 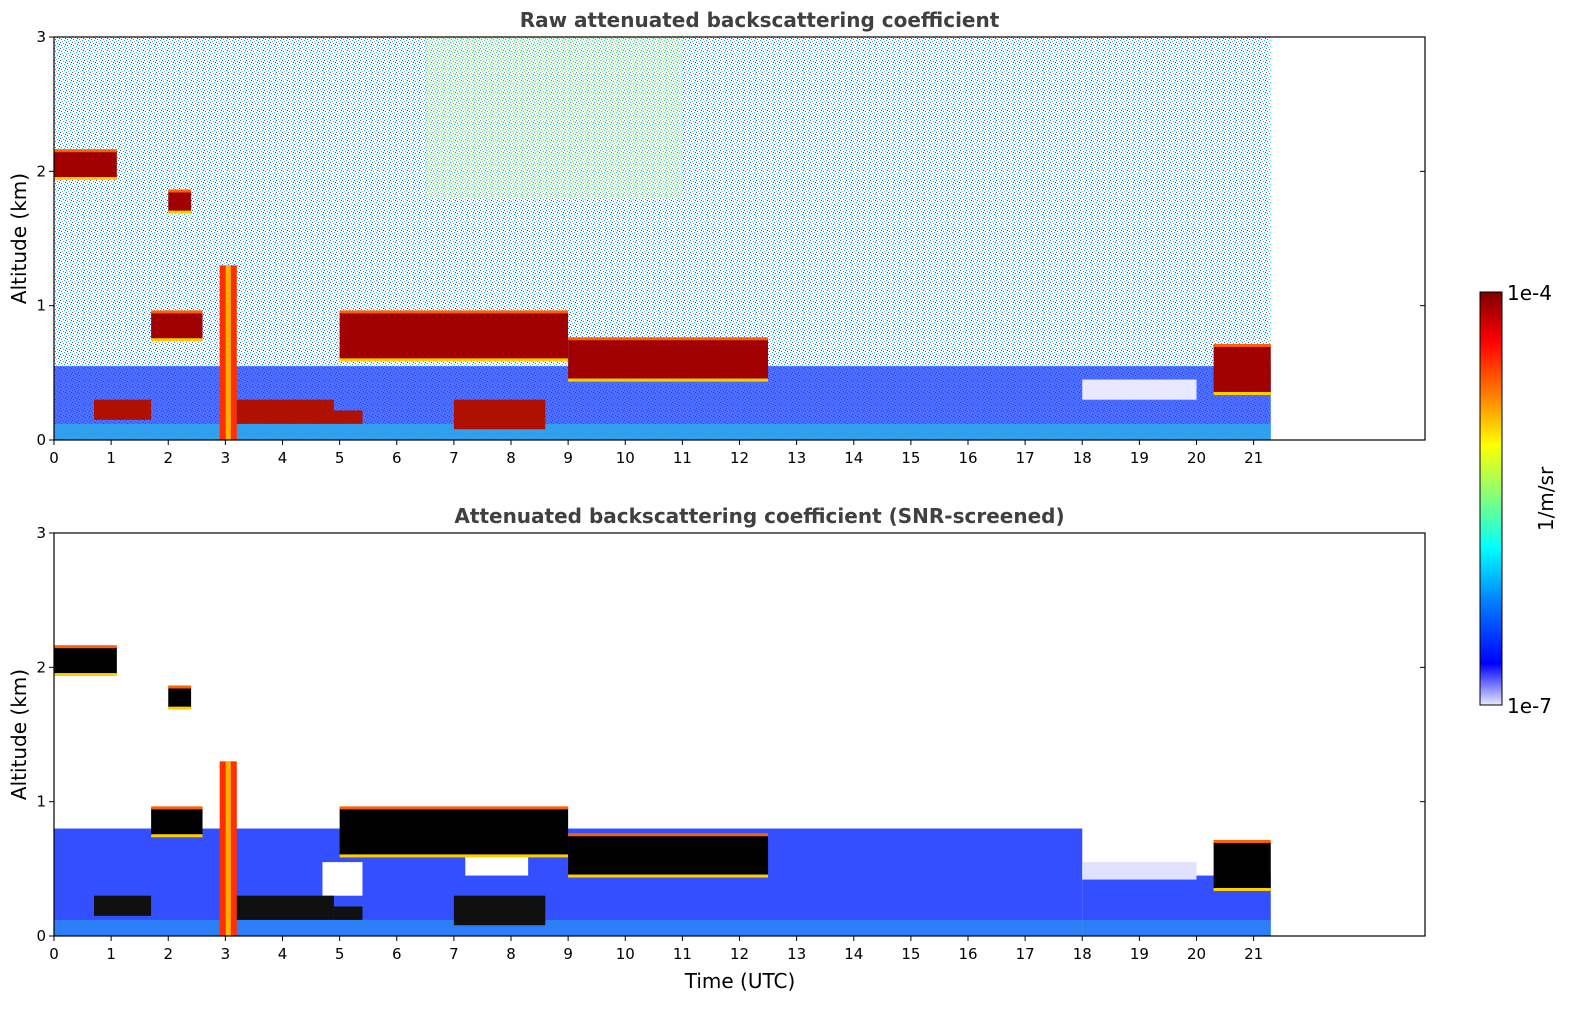 What do you see at coordinates (967, 954) in the screenshot?
I see `x-tick-label: 16` at bounding box center [967, 954].